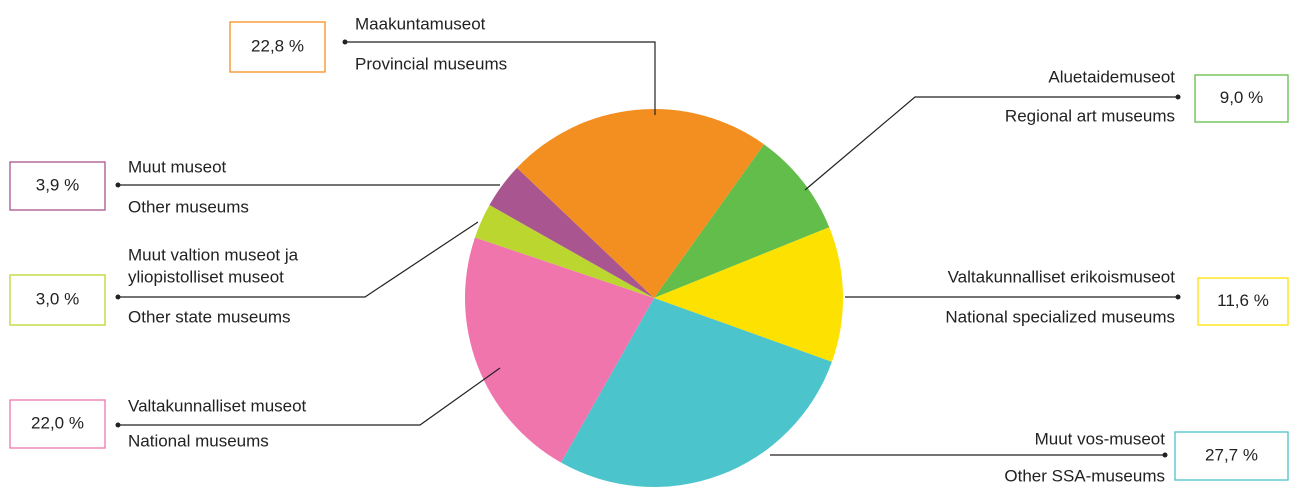  Describe the element at coordinates (206, 276) in the screenshot. I see `label-fi: yliopistolliset museot` at that location.